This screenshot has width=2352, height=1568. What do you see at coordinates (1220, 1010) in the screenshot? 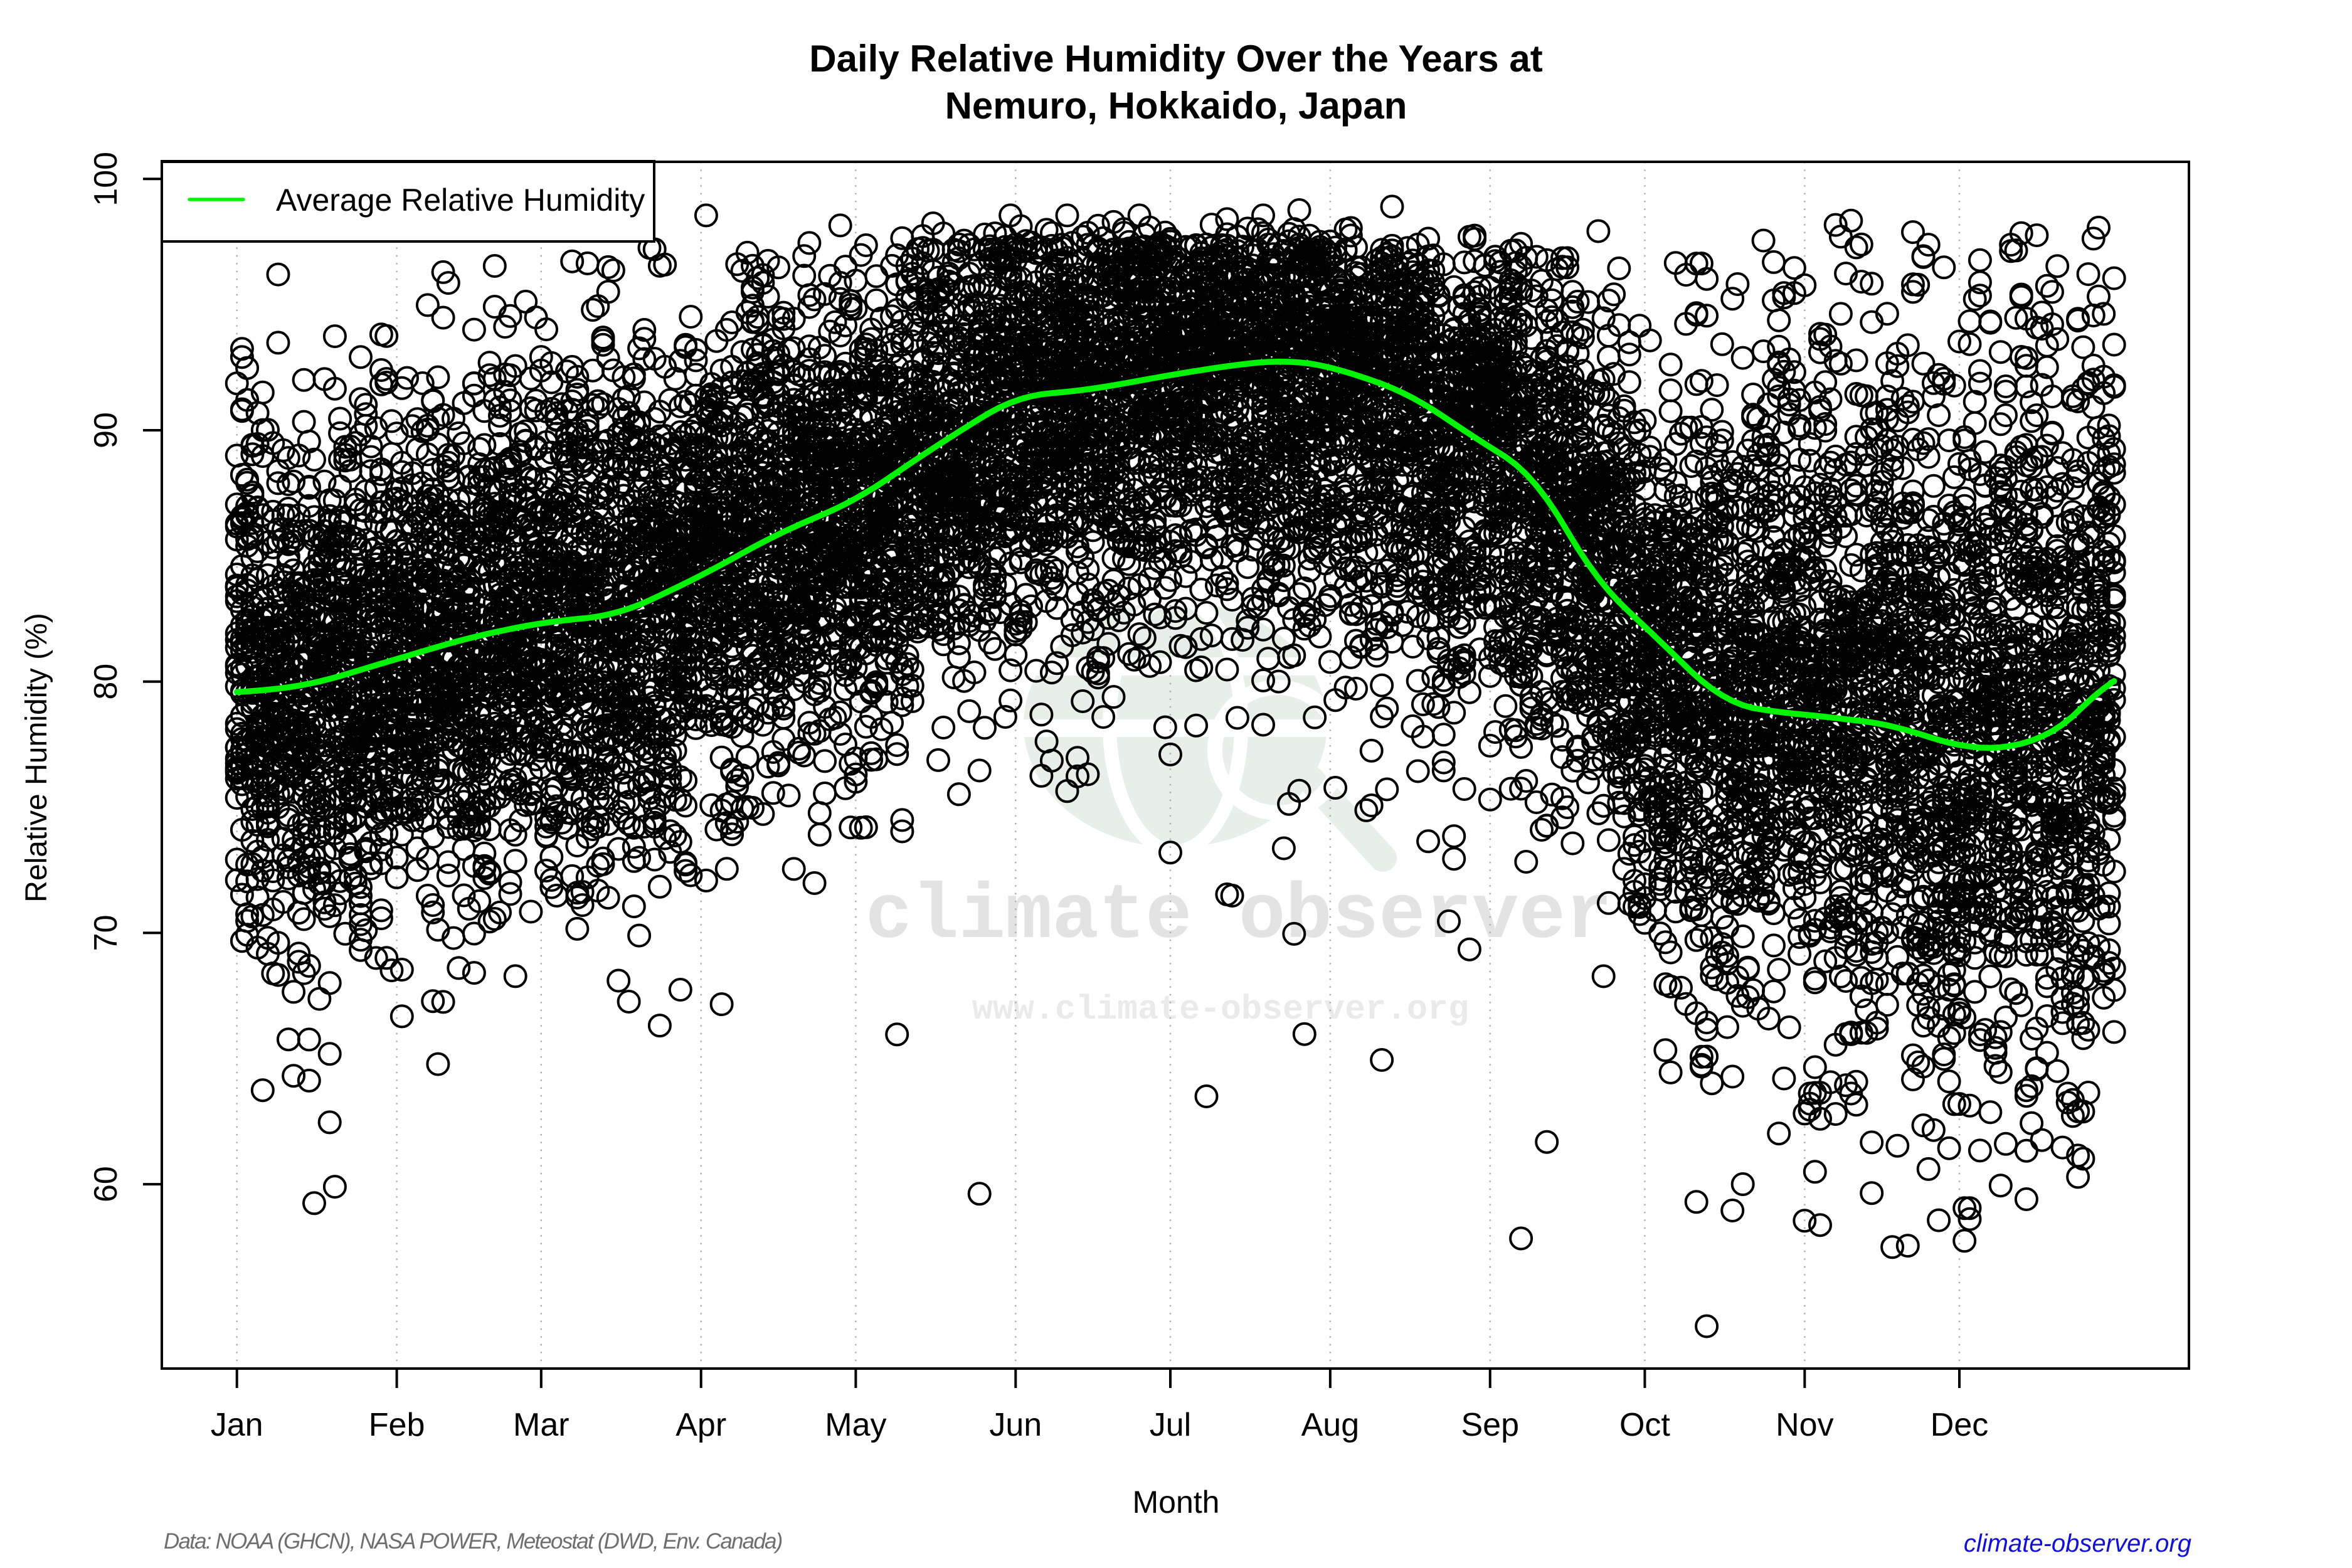
I see `svg-text: www.climate-observer.org` at bounding box center [1220, 1010].